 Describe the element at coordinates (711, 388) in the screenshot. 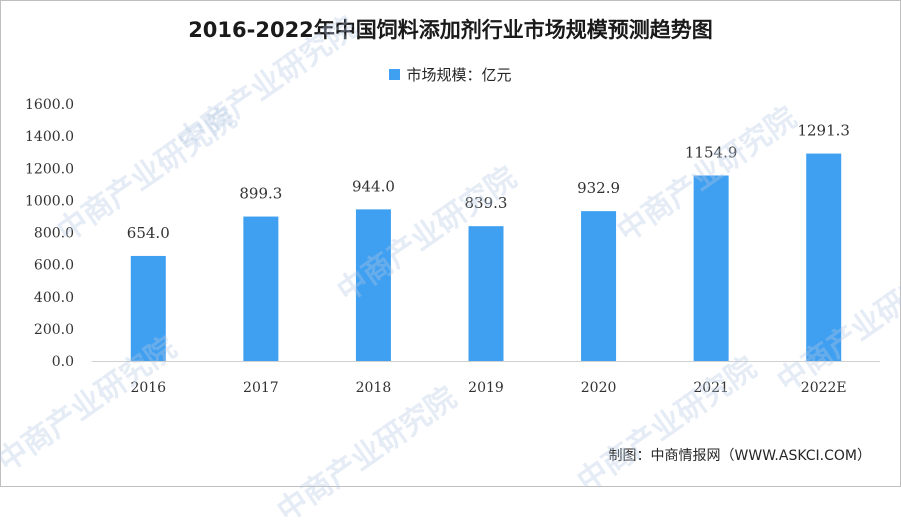

I see `x-tick-label: 2021` at that location.